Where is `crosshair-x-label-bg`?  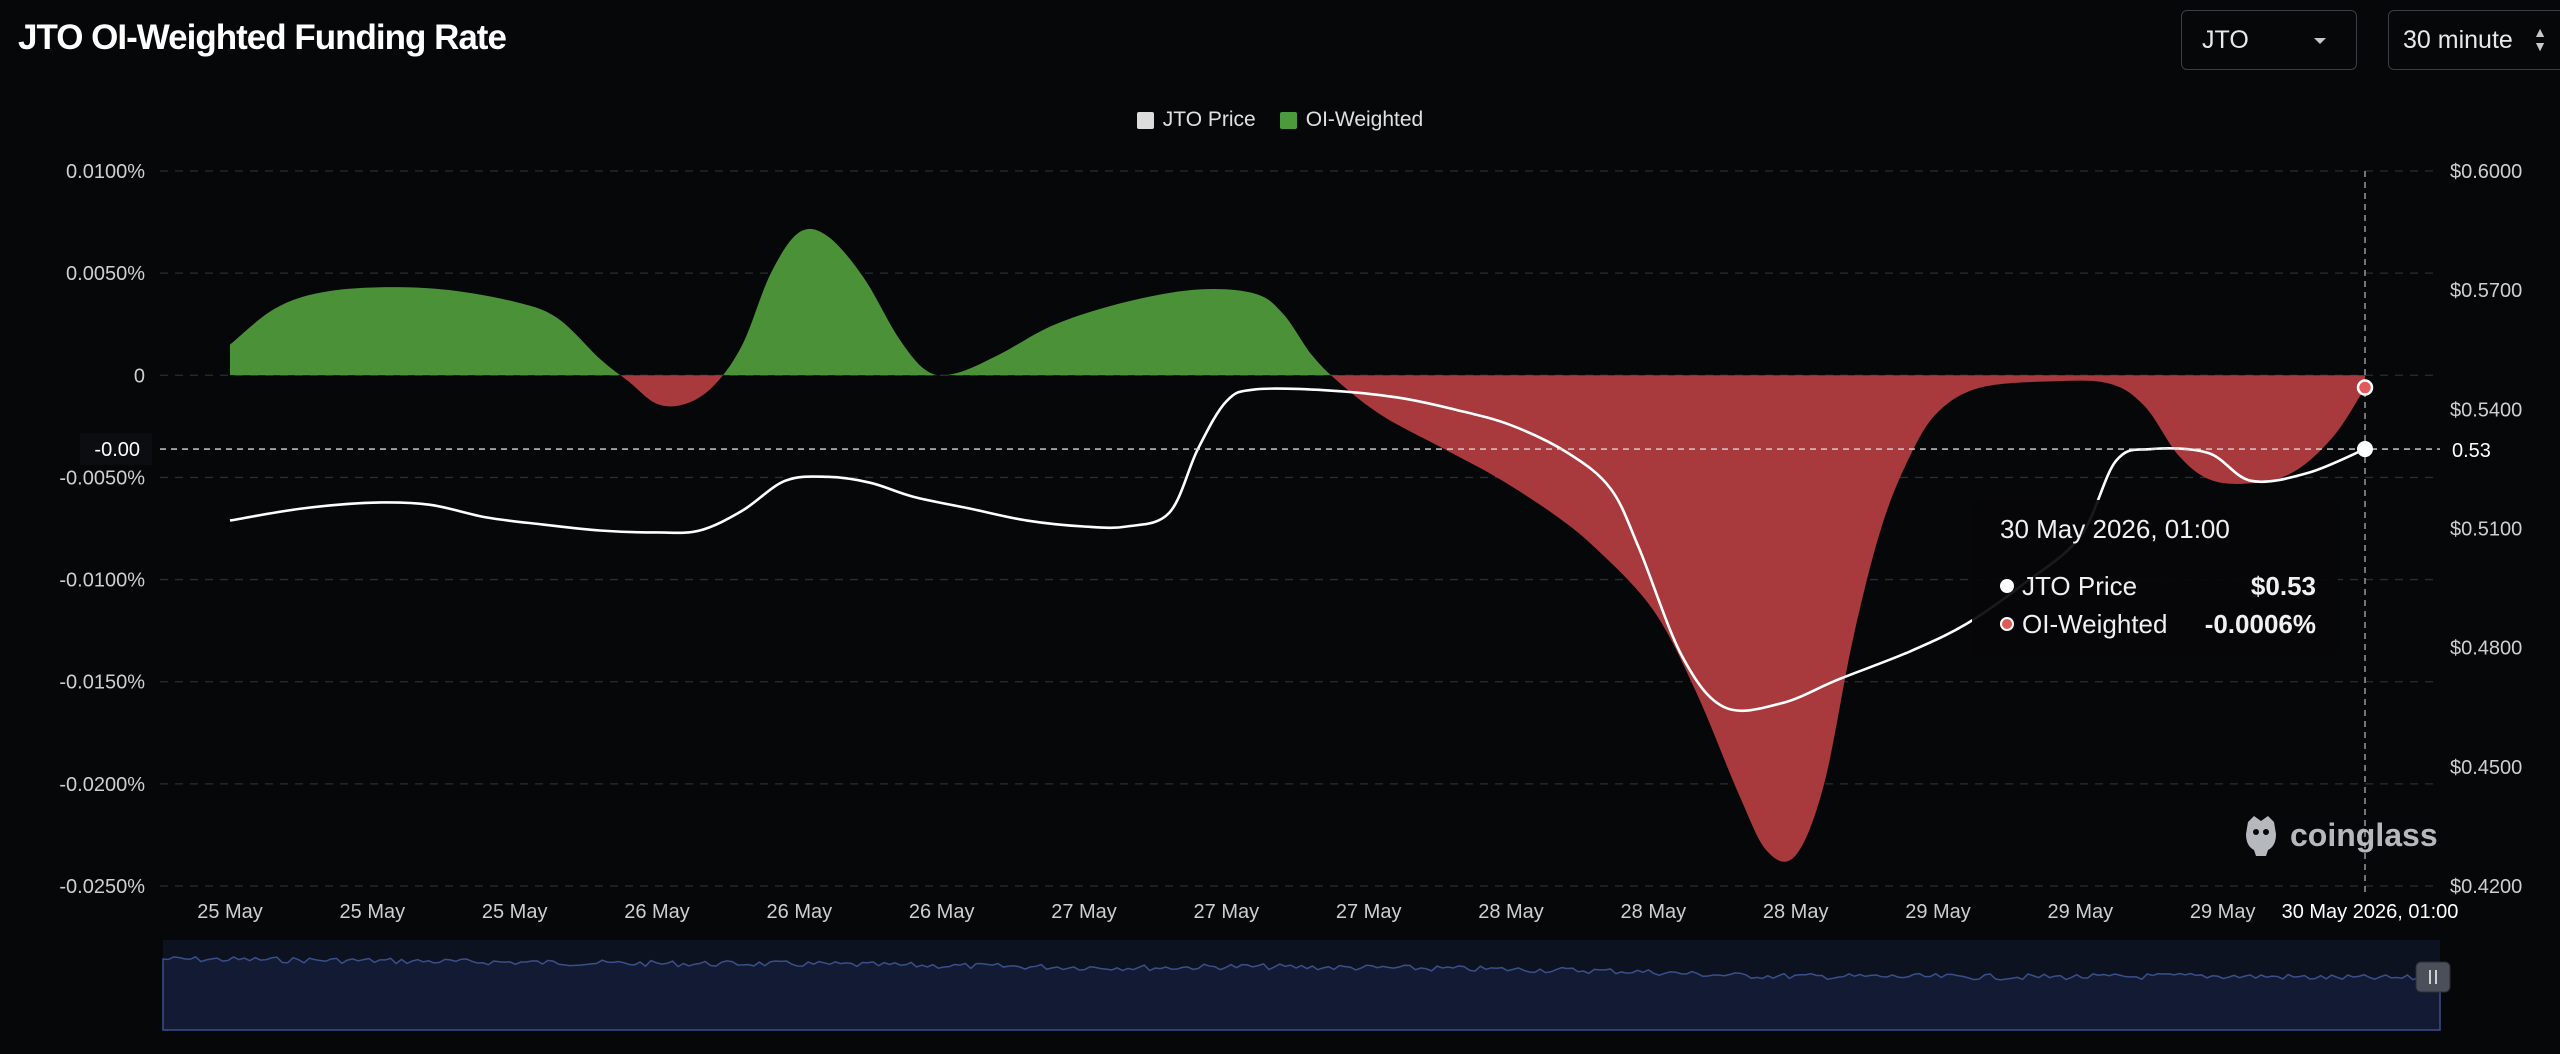
crosshair-x-label-bg is located at coordinates (2364, 911).